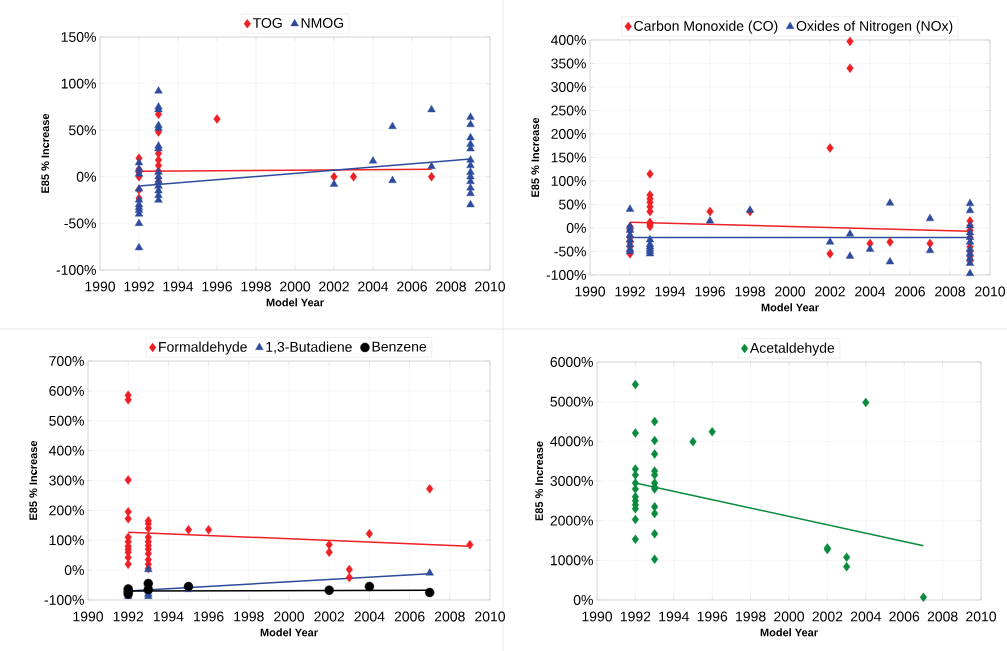 The width and height of the screenshot is (1007, 651). I want to click on legend-label: 1,3-Butadiene, so click(309, 347).